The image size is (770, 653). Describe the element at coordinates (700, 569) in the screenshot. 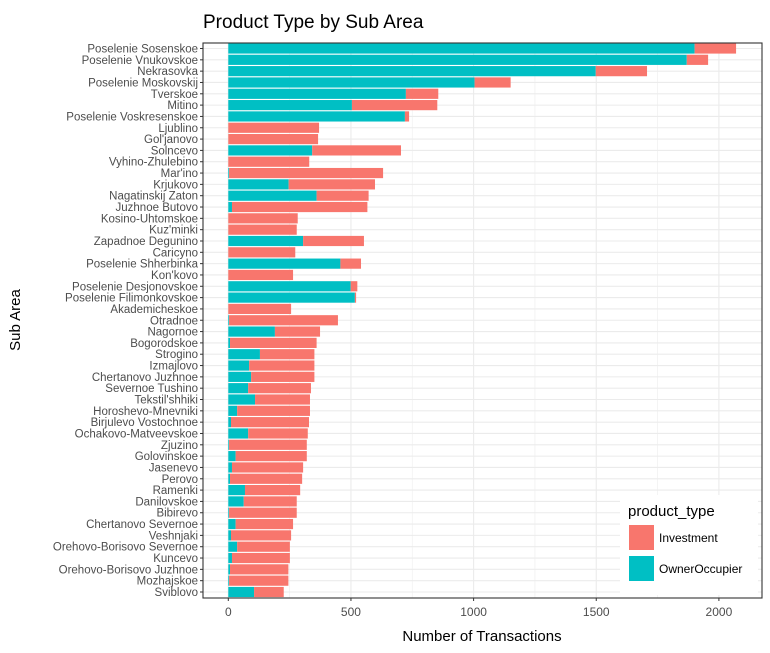

I see `legend-label-owneroccupier: OwnerOccupier` at that location.